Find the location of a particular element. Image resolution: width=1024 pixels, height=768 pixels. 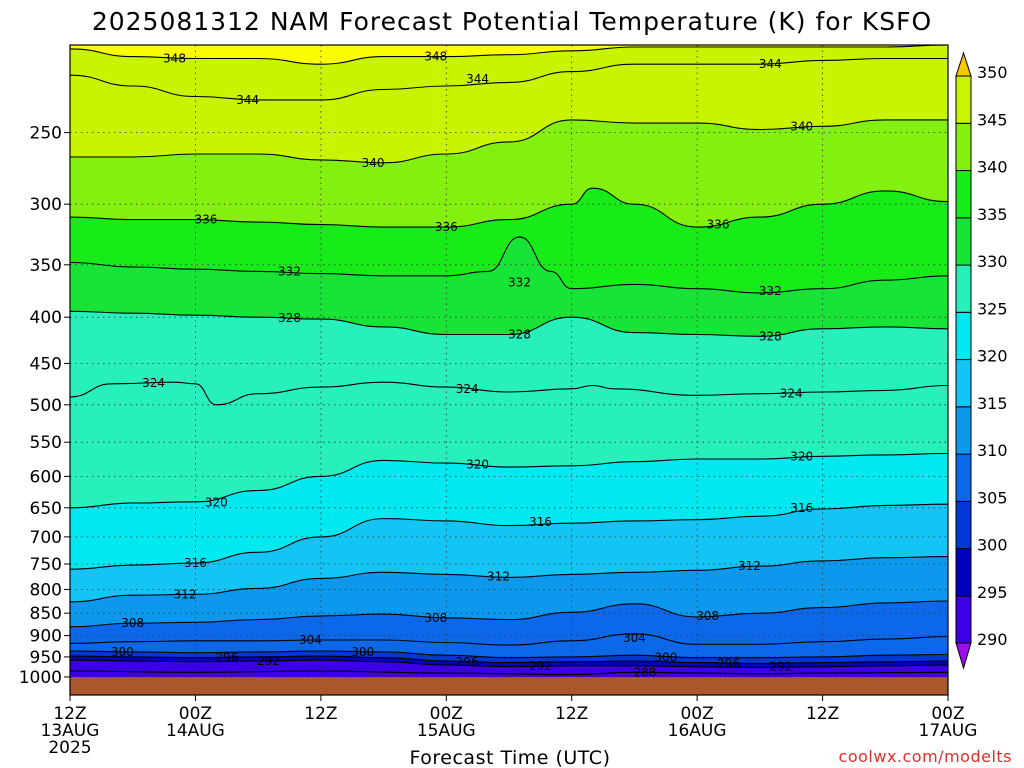

x-tick-label-0-3: 2025 is located at coordinates (69, 748).